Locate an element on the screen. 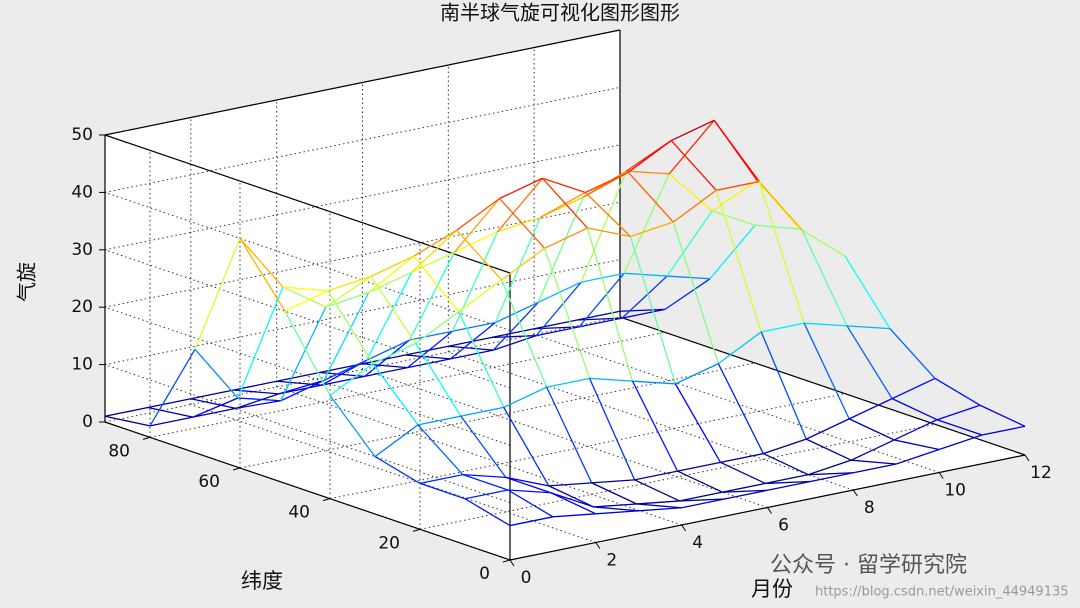 Image resolution: width=1080 pixels, height=608 pixels. x-tick-label: 12 is located at coordinates (1041, 473).